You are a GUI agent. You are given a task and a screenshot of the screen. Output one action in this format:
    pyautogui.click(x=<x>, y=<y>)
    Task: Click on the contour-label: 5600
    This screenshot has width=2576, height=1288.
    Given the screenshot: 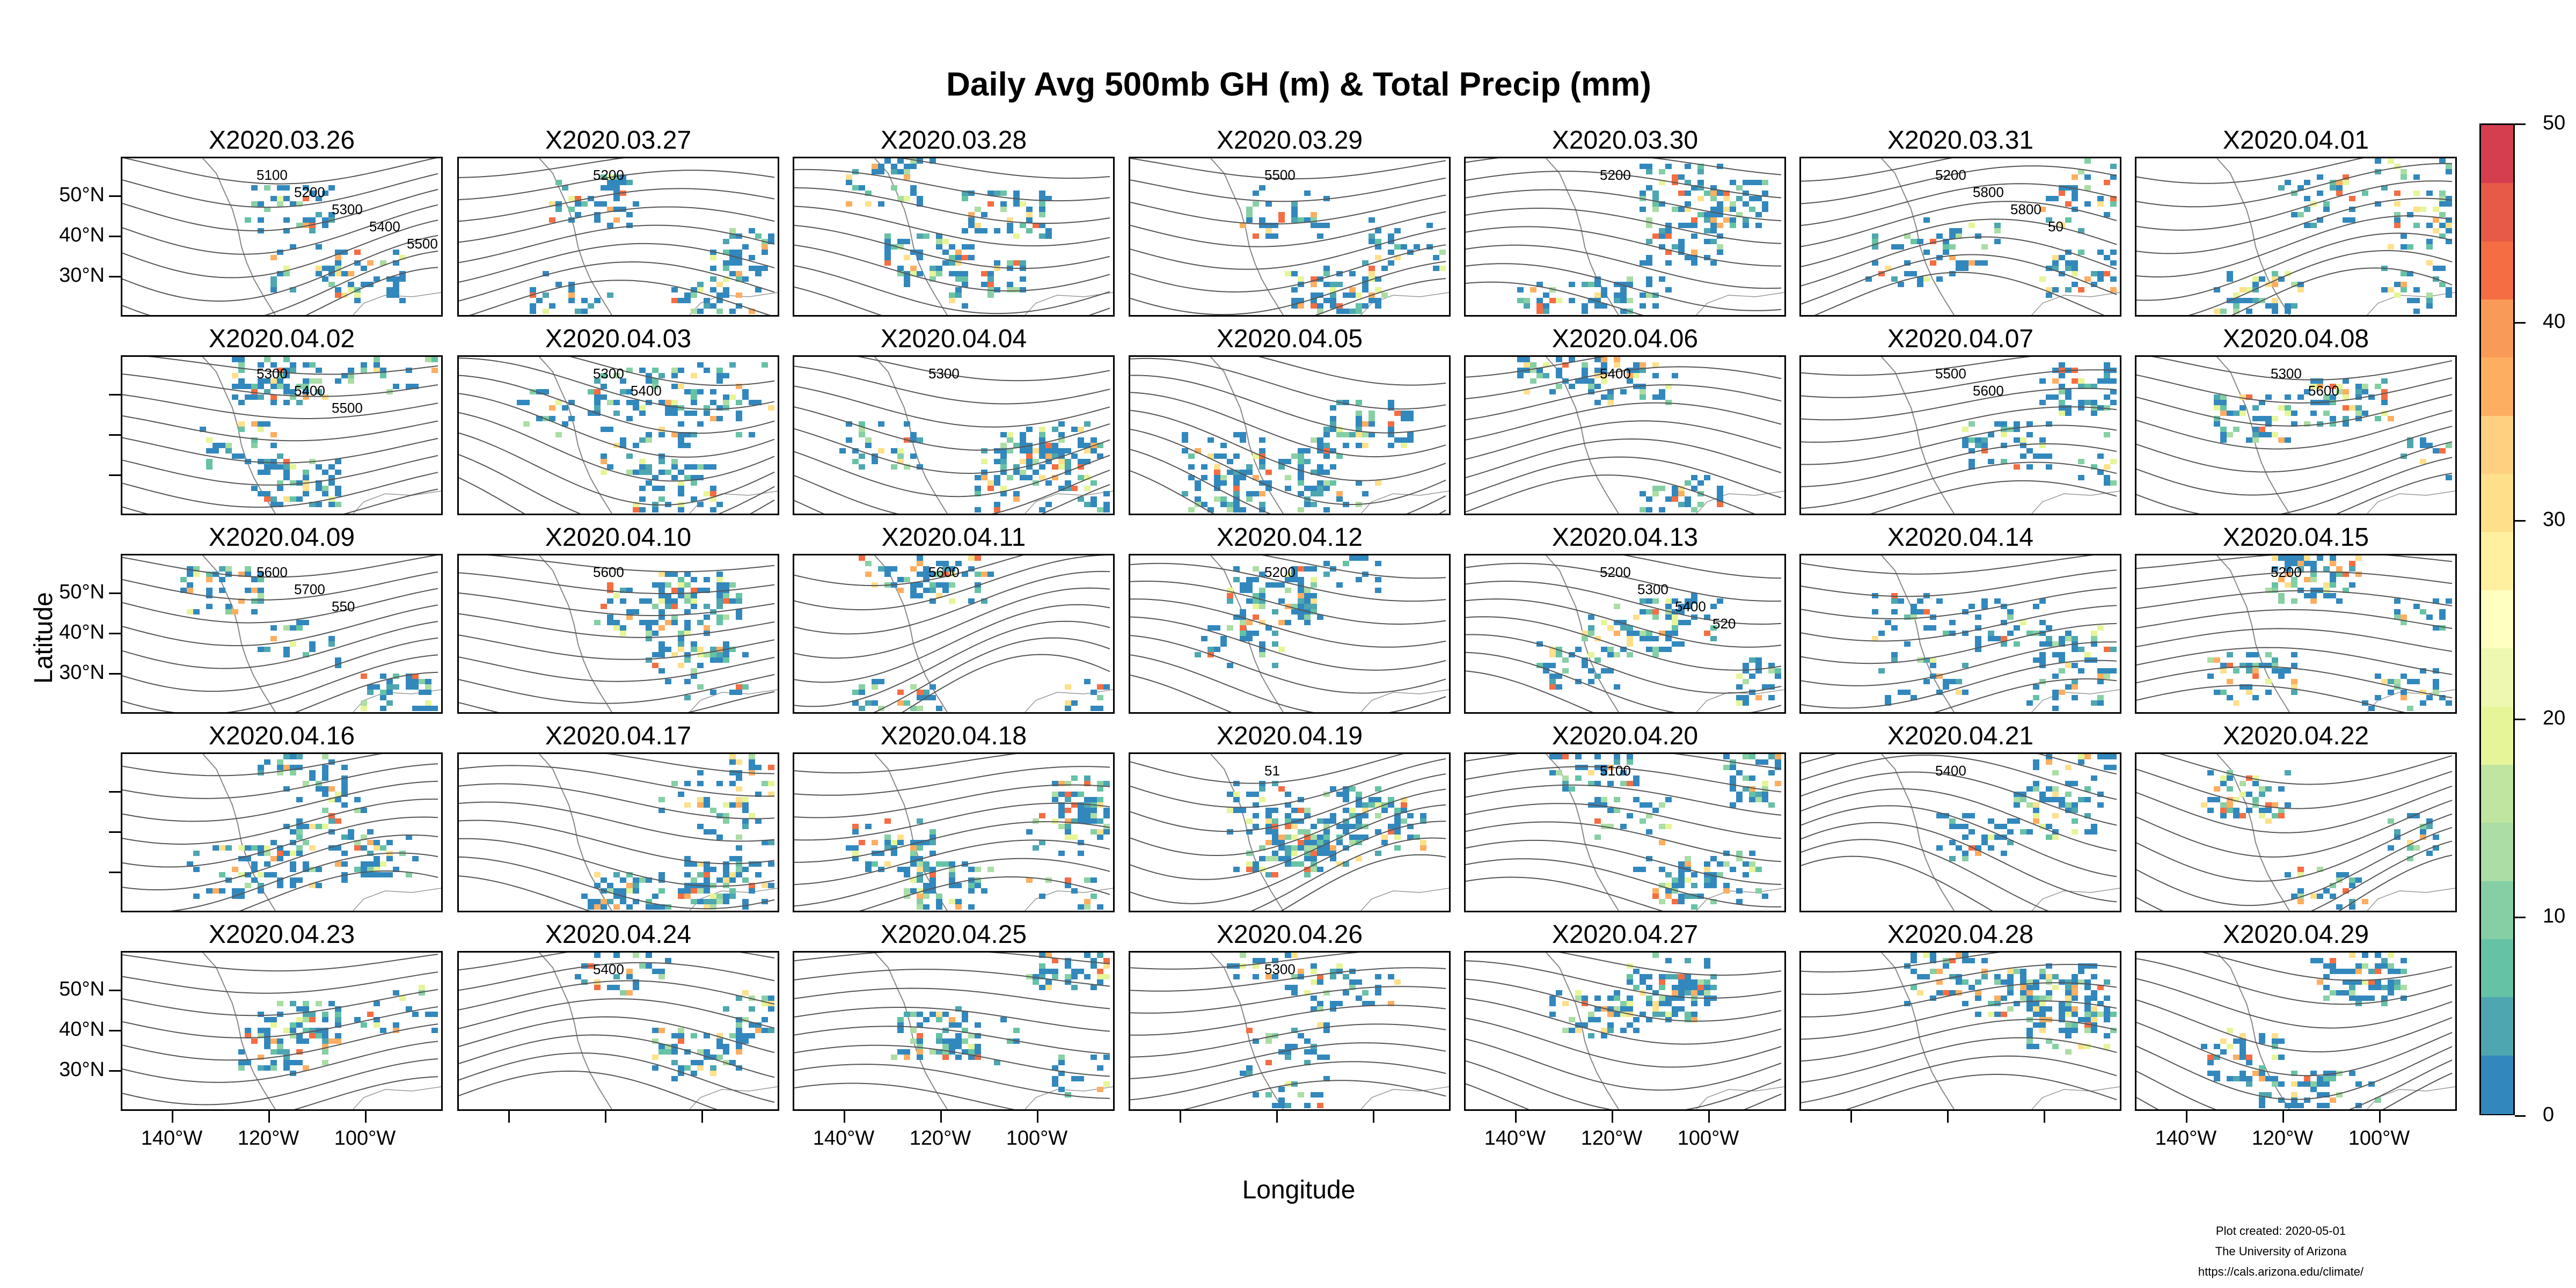 What is the action you would take?
    pyautogui.click(x=272, y=572)
    